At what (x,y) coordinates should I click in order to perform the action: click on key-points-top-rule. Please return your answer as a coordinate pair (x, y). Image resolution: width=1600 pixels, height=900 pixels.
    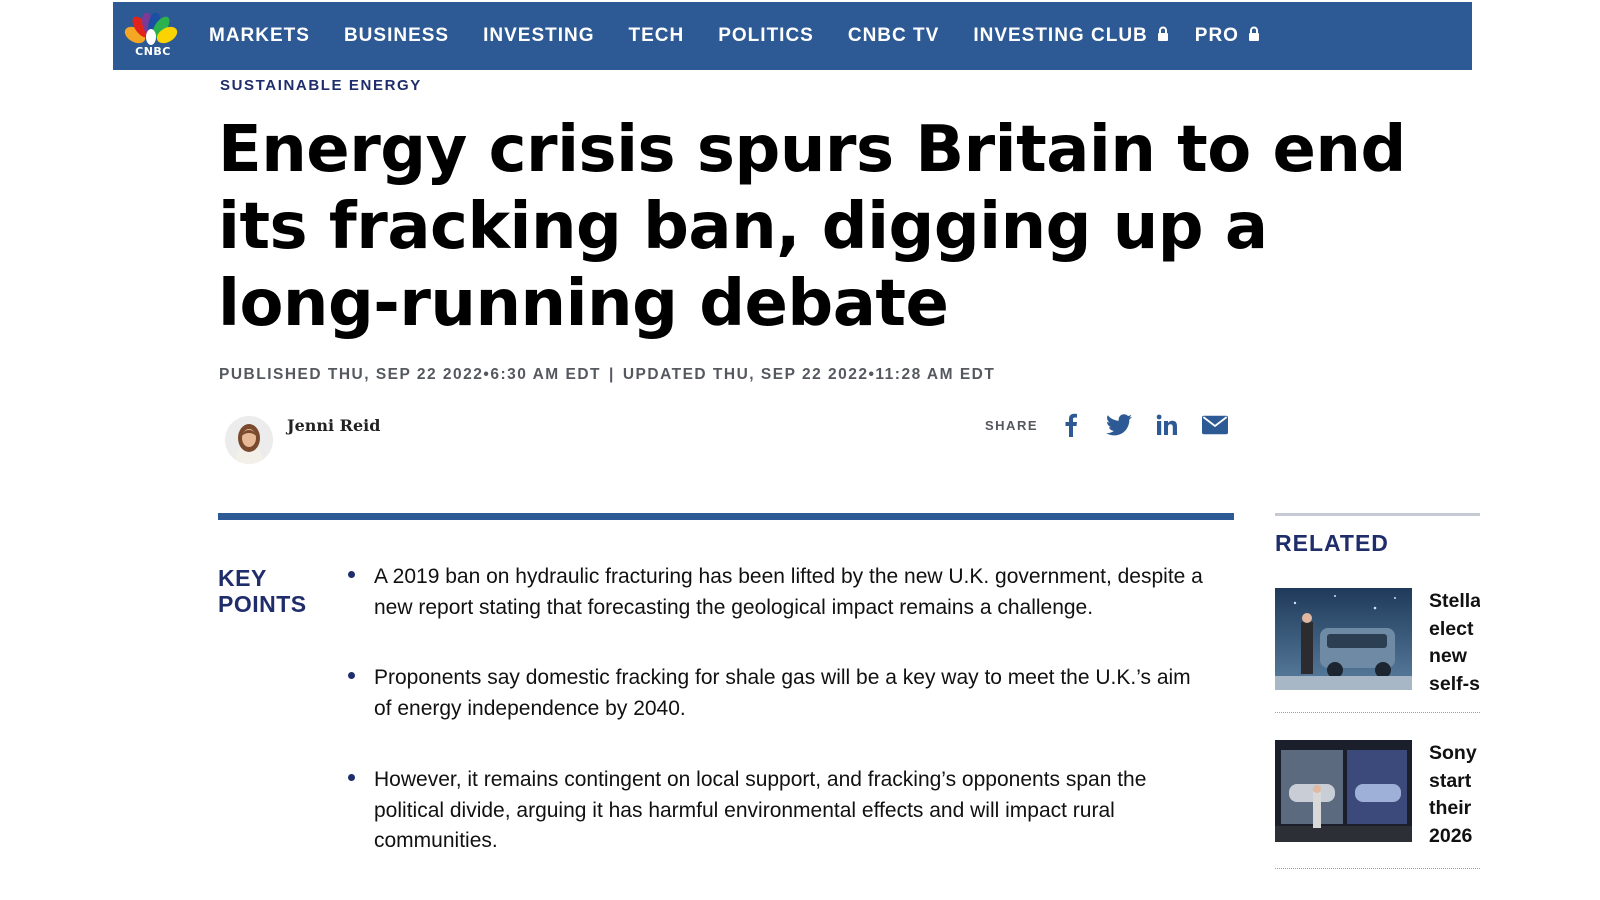
    Looking at the image, I should click on (726, 516).